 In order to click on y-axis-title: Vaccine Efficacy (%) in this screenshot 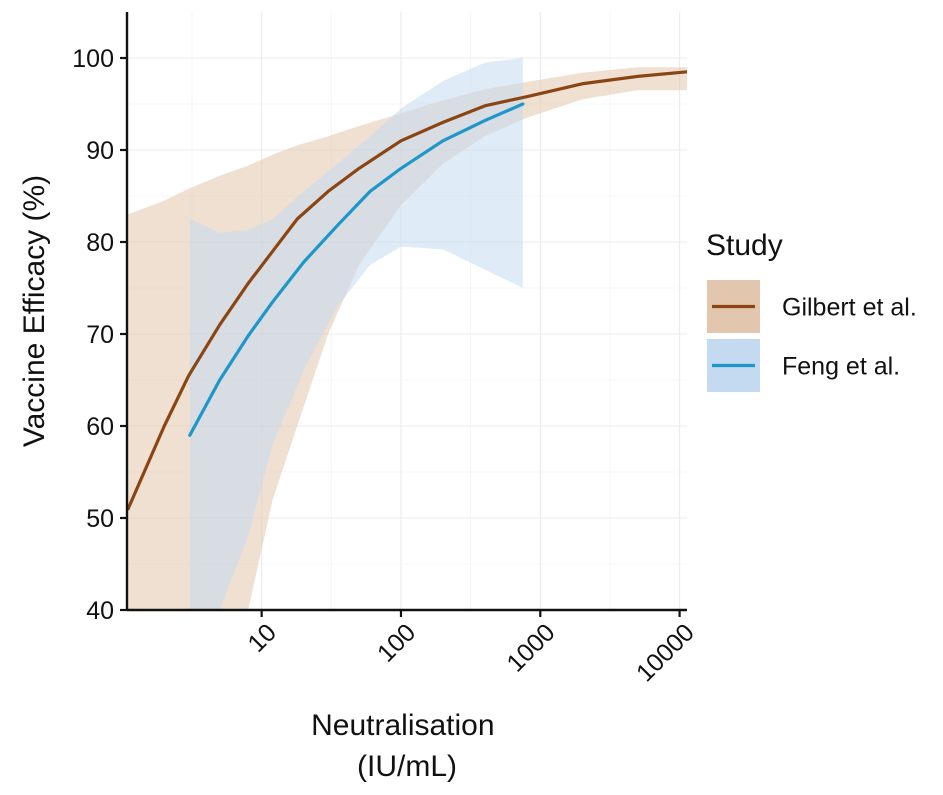, I will do `click(34, 311)`.